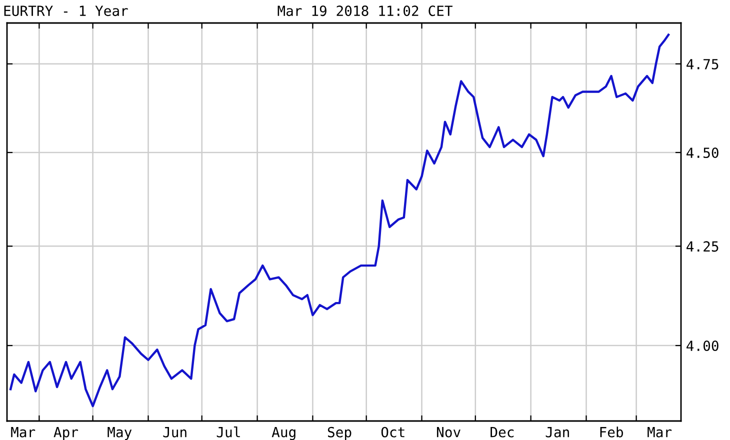 The height and width of the screenshot is (440, 730). What do you see at coordinates (174, 432) in the screenshot?
I see `x-tick-label: Jun` at bounding box center [174, 432].